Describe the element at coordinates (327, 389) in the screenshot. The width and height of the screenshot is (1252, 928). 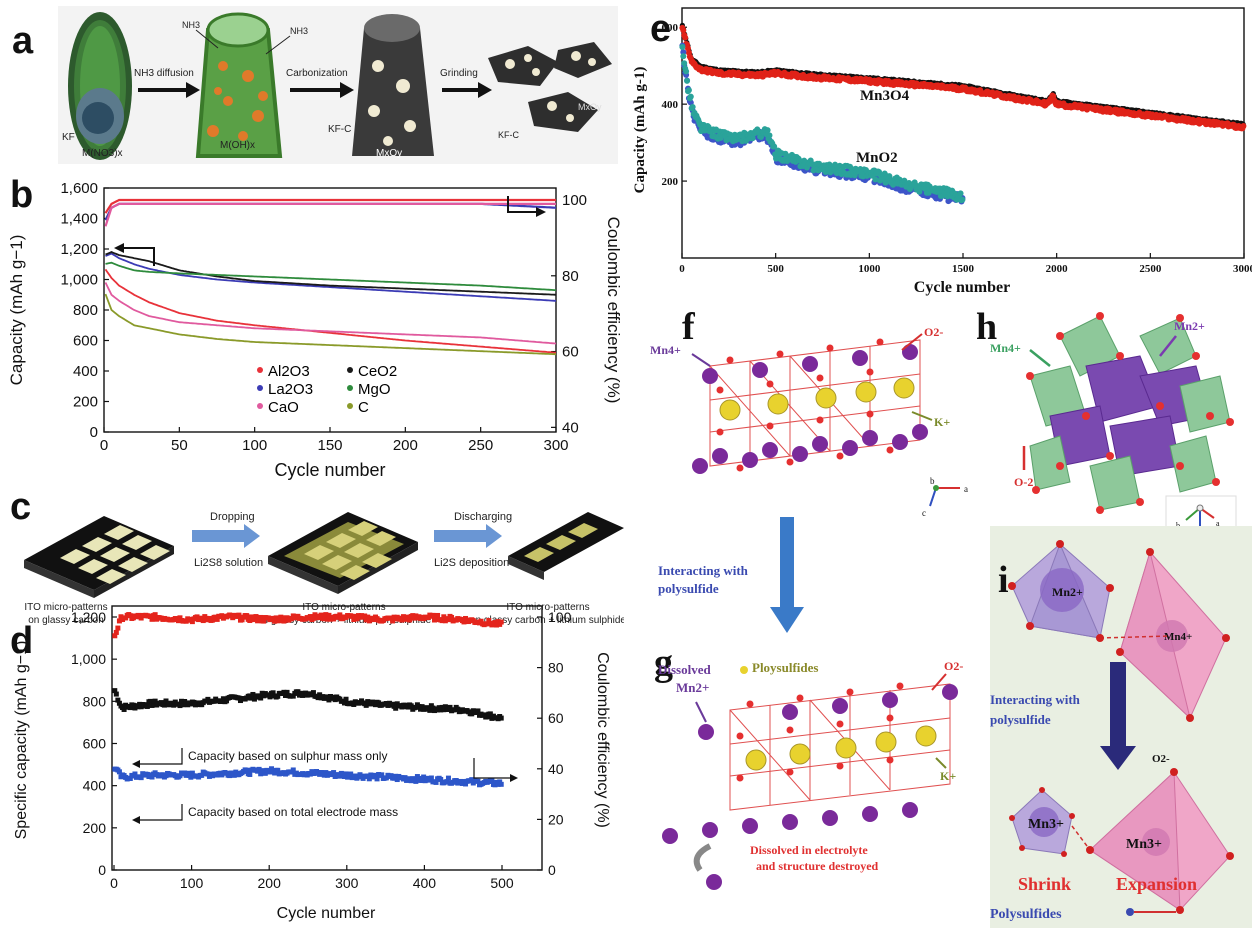
I see `b-legend: Al2O3 La2O3 CaO CeO2 MgO C` at that location.